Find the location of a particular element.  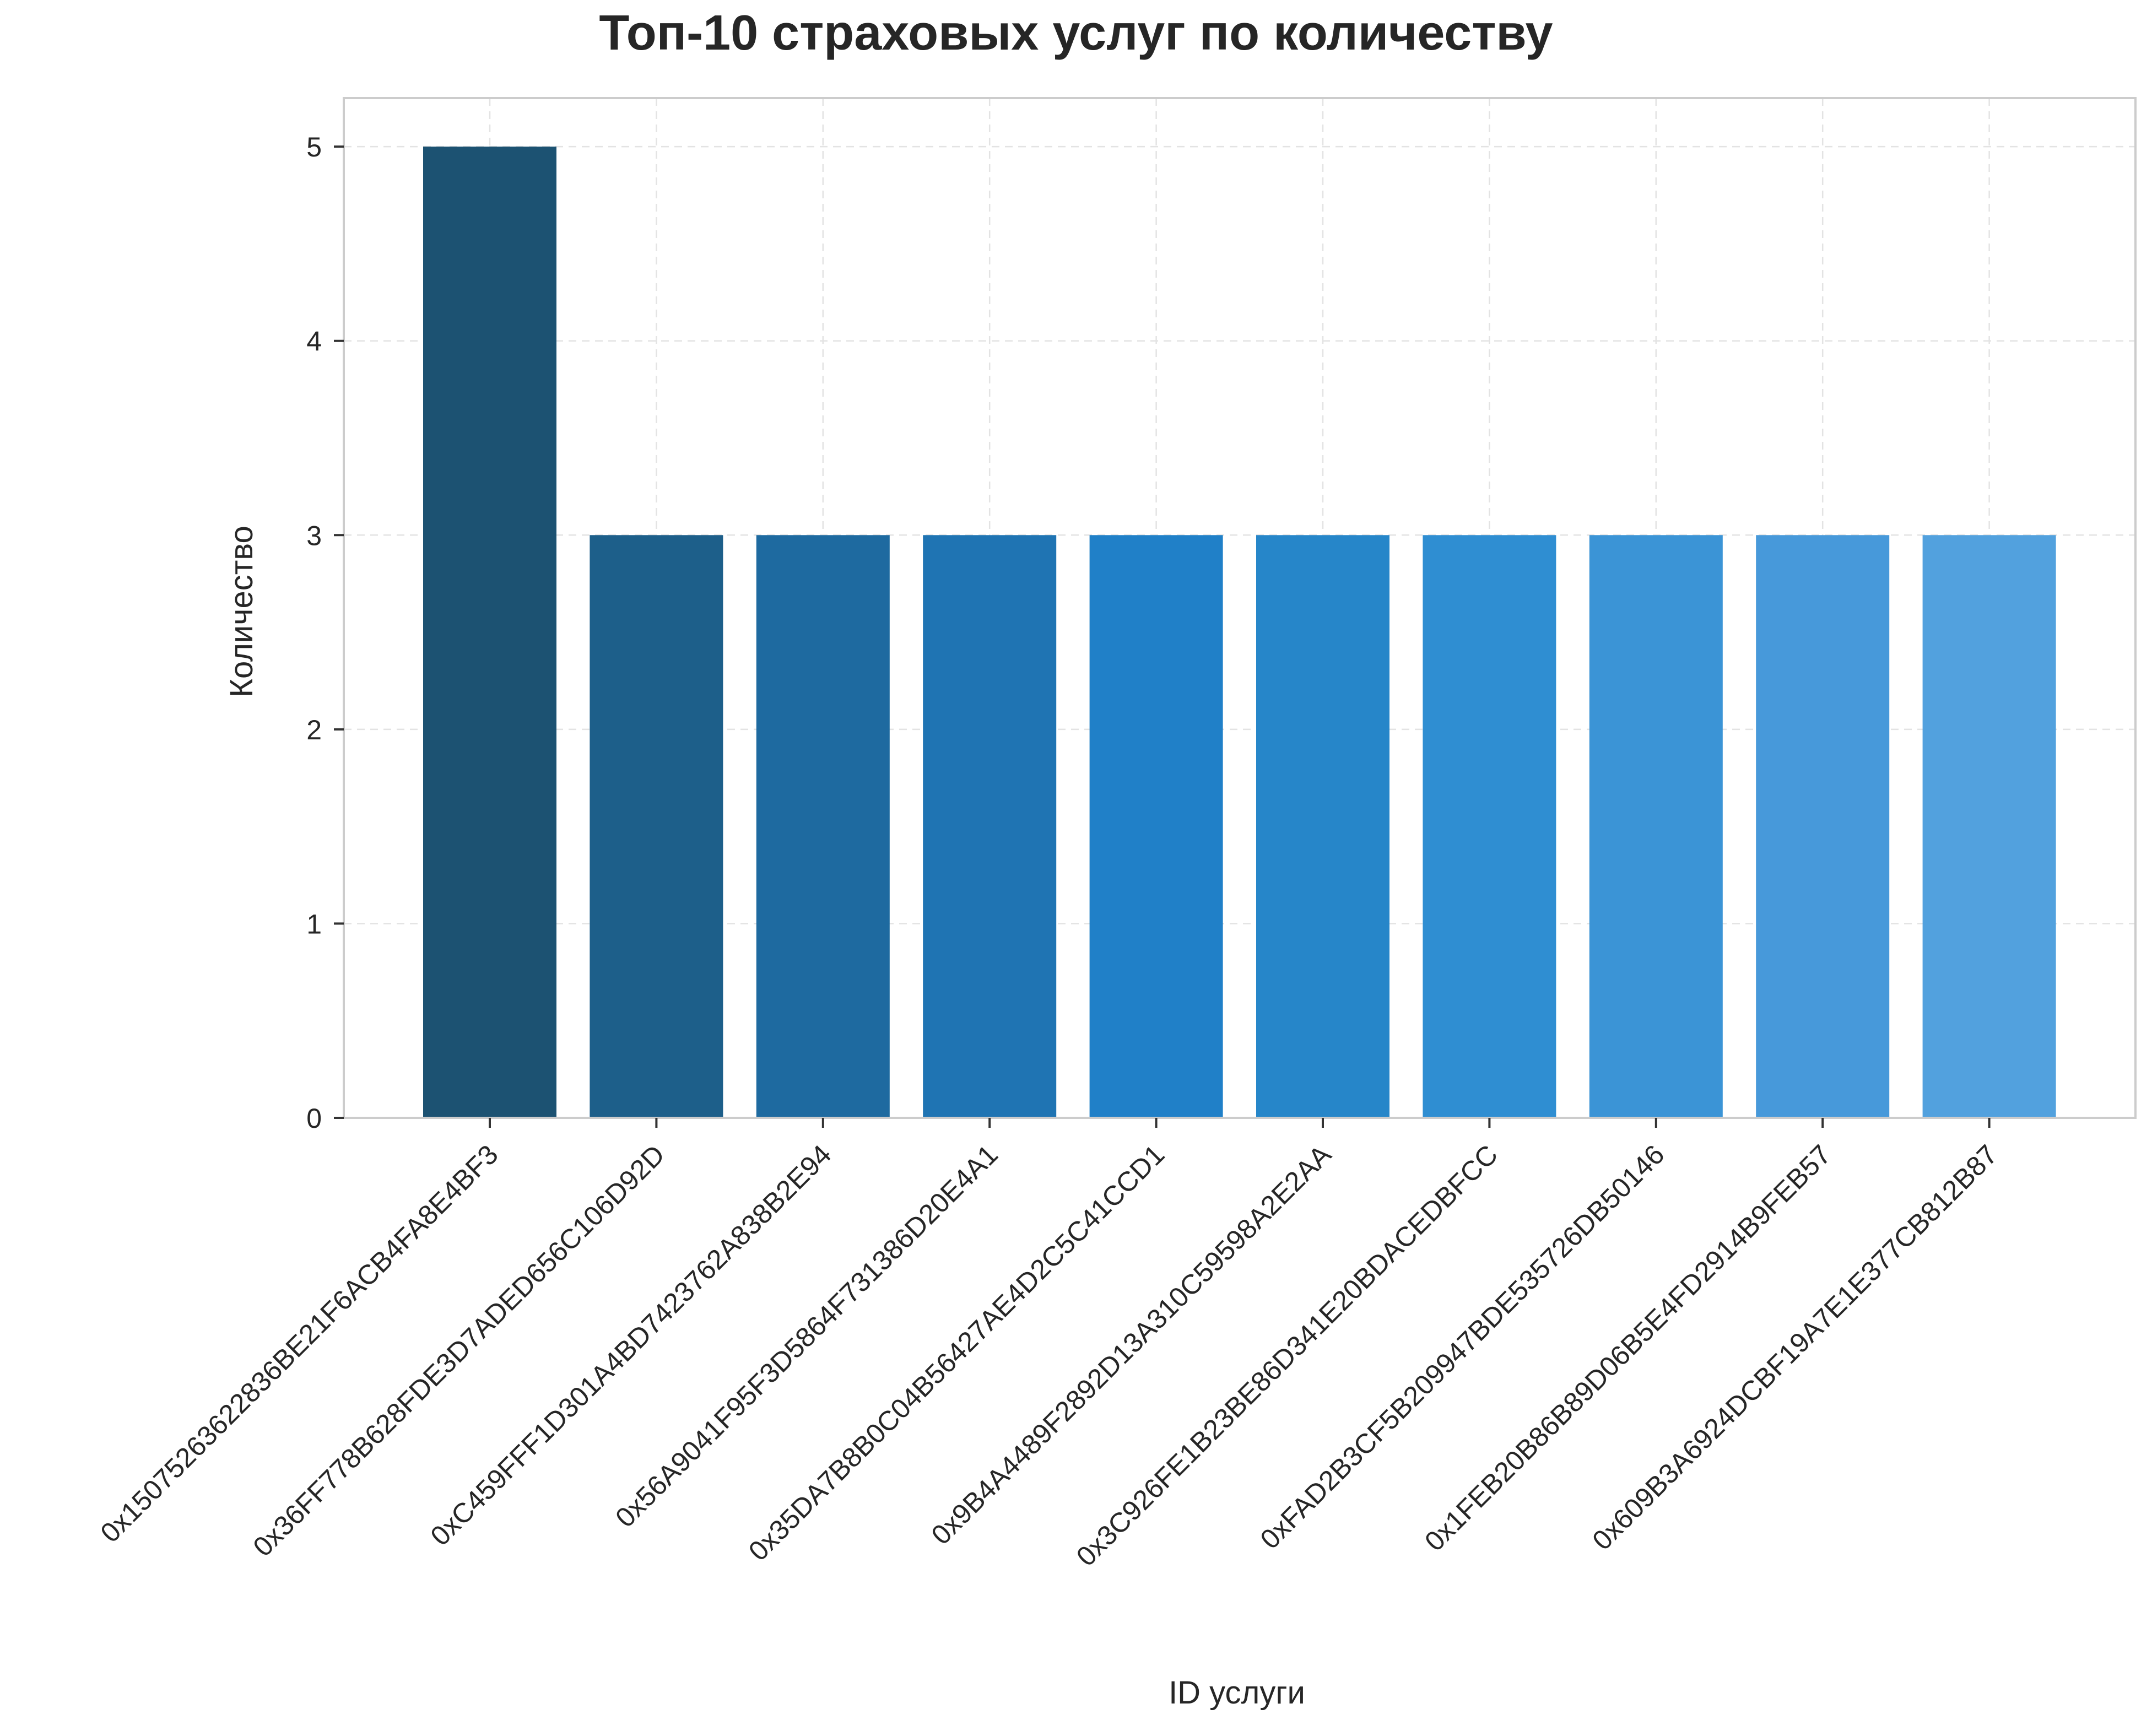

y-tick-label: 1 is located at coordinates (314, 923).